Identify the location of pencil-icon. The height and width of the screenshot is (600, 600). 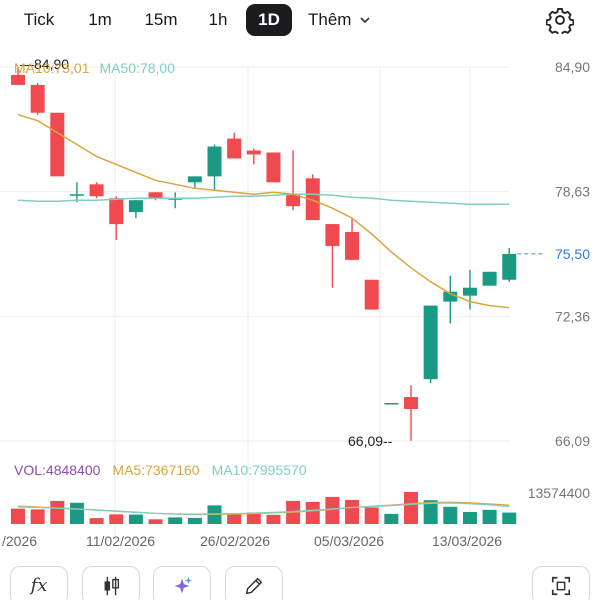
(254, 586).